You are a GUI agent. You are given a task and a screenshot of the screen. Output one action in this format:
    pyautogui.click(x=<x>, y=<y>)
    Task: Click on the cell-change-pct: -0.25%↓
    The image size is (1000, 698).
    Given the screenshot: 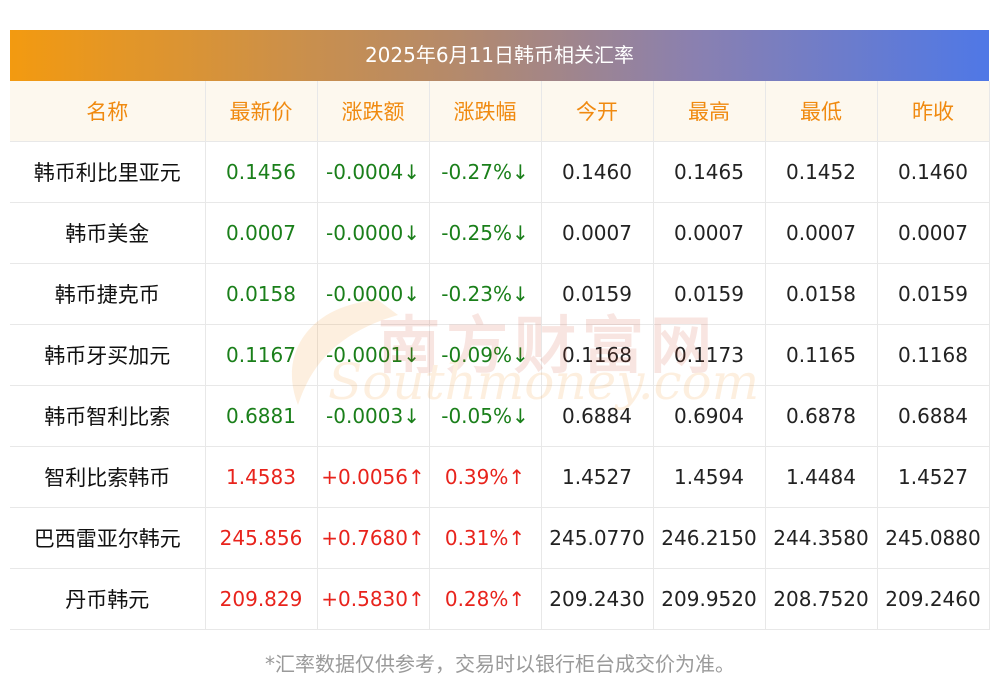 What is the action you would take?
    pyautogui.click(x=485, y=233)
    